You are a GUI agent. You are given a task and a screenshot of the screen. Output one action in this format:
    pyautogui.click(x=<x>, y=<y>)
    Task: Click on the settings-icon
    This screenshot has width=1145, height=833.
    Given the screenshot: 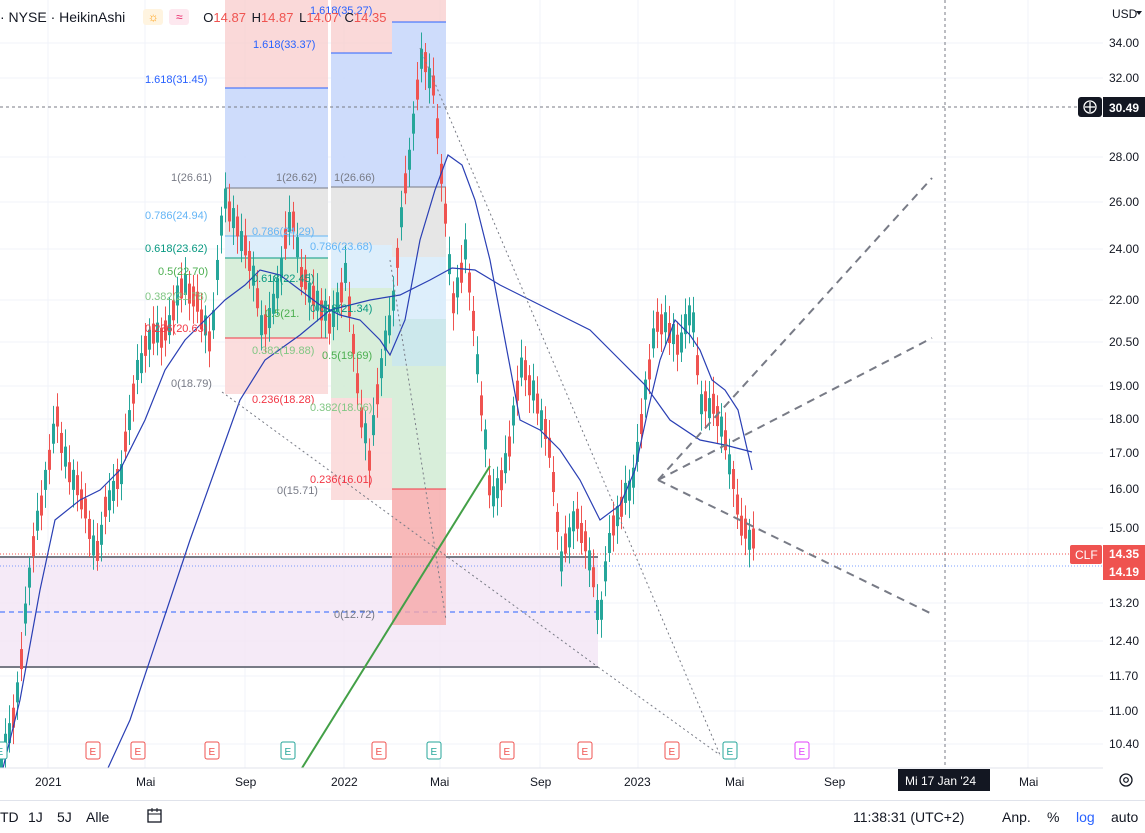 What is the action you would take?
    pyautogui.click(x=1126, y=780)
    